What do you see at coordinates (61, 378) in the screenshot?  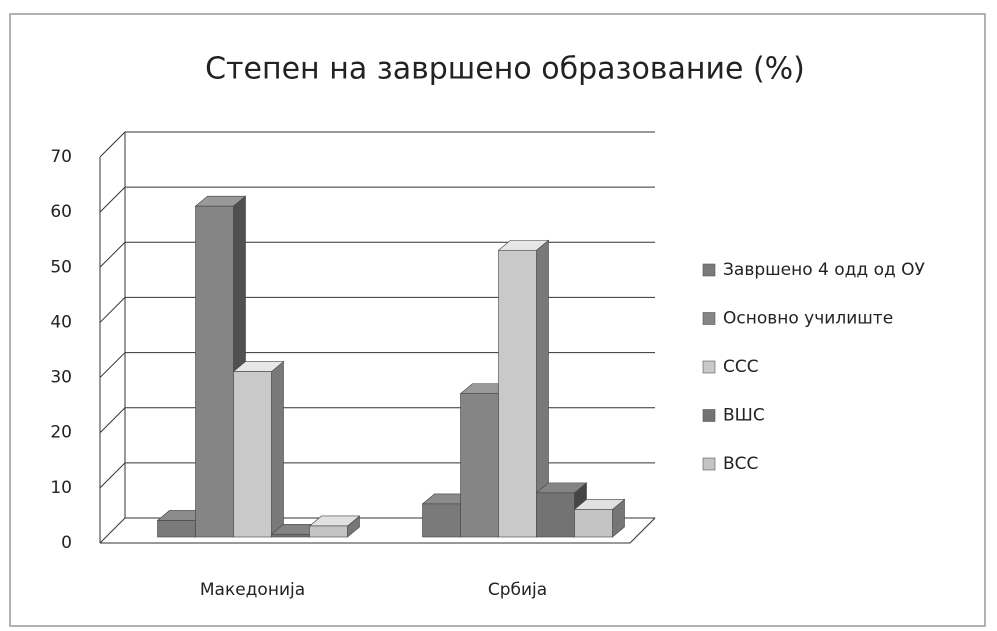 I see `y-tick-label: 30` at bounding box center [61, 378].